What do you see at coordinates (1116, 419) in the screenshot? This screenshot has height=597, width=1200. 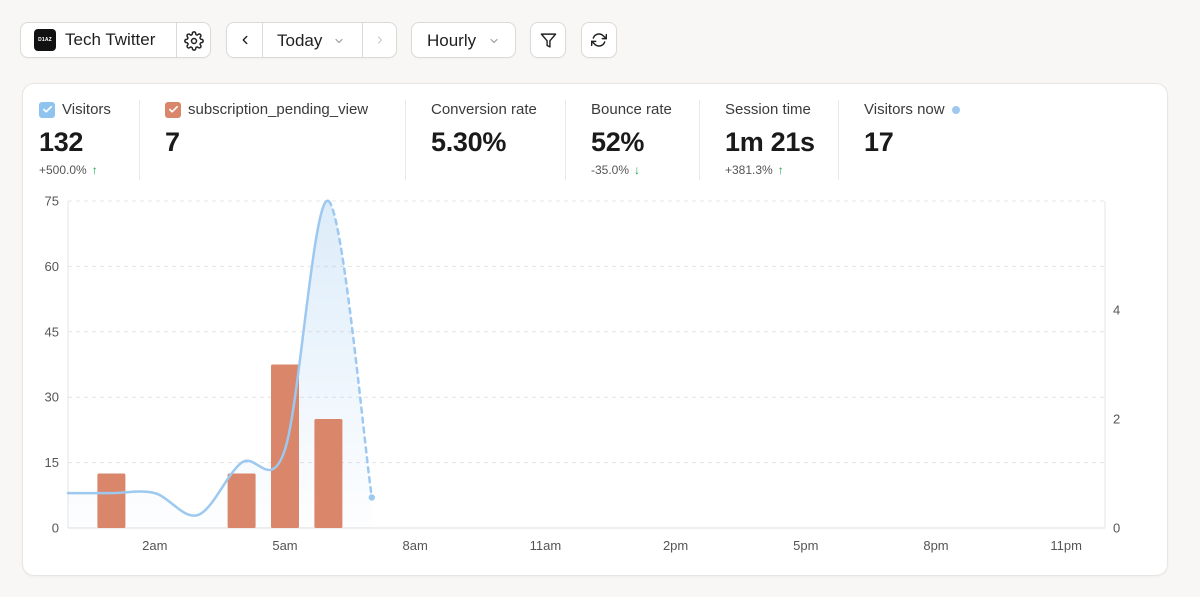 I see `y-right-tick-label: 2` at bounding box center [1116, 419].